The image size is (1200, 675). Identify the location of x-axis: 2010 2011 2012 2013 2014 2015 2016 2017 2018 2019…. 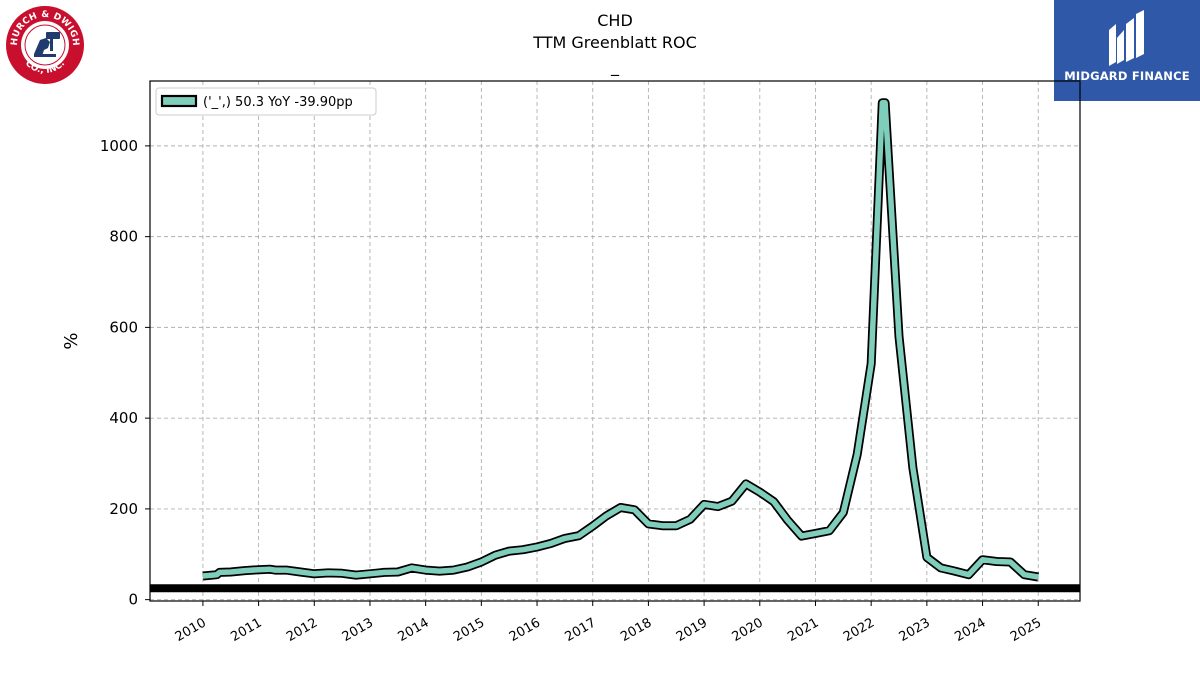
(608, 623).